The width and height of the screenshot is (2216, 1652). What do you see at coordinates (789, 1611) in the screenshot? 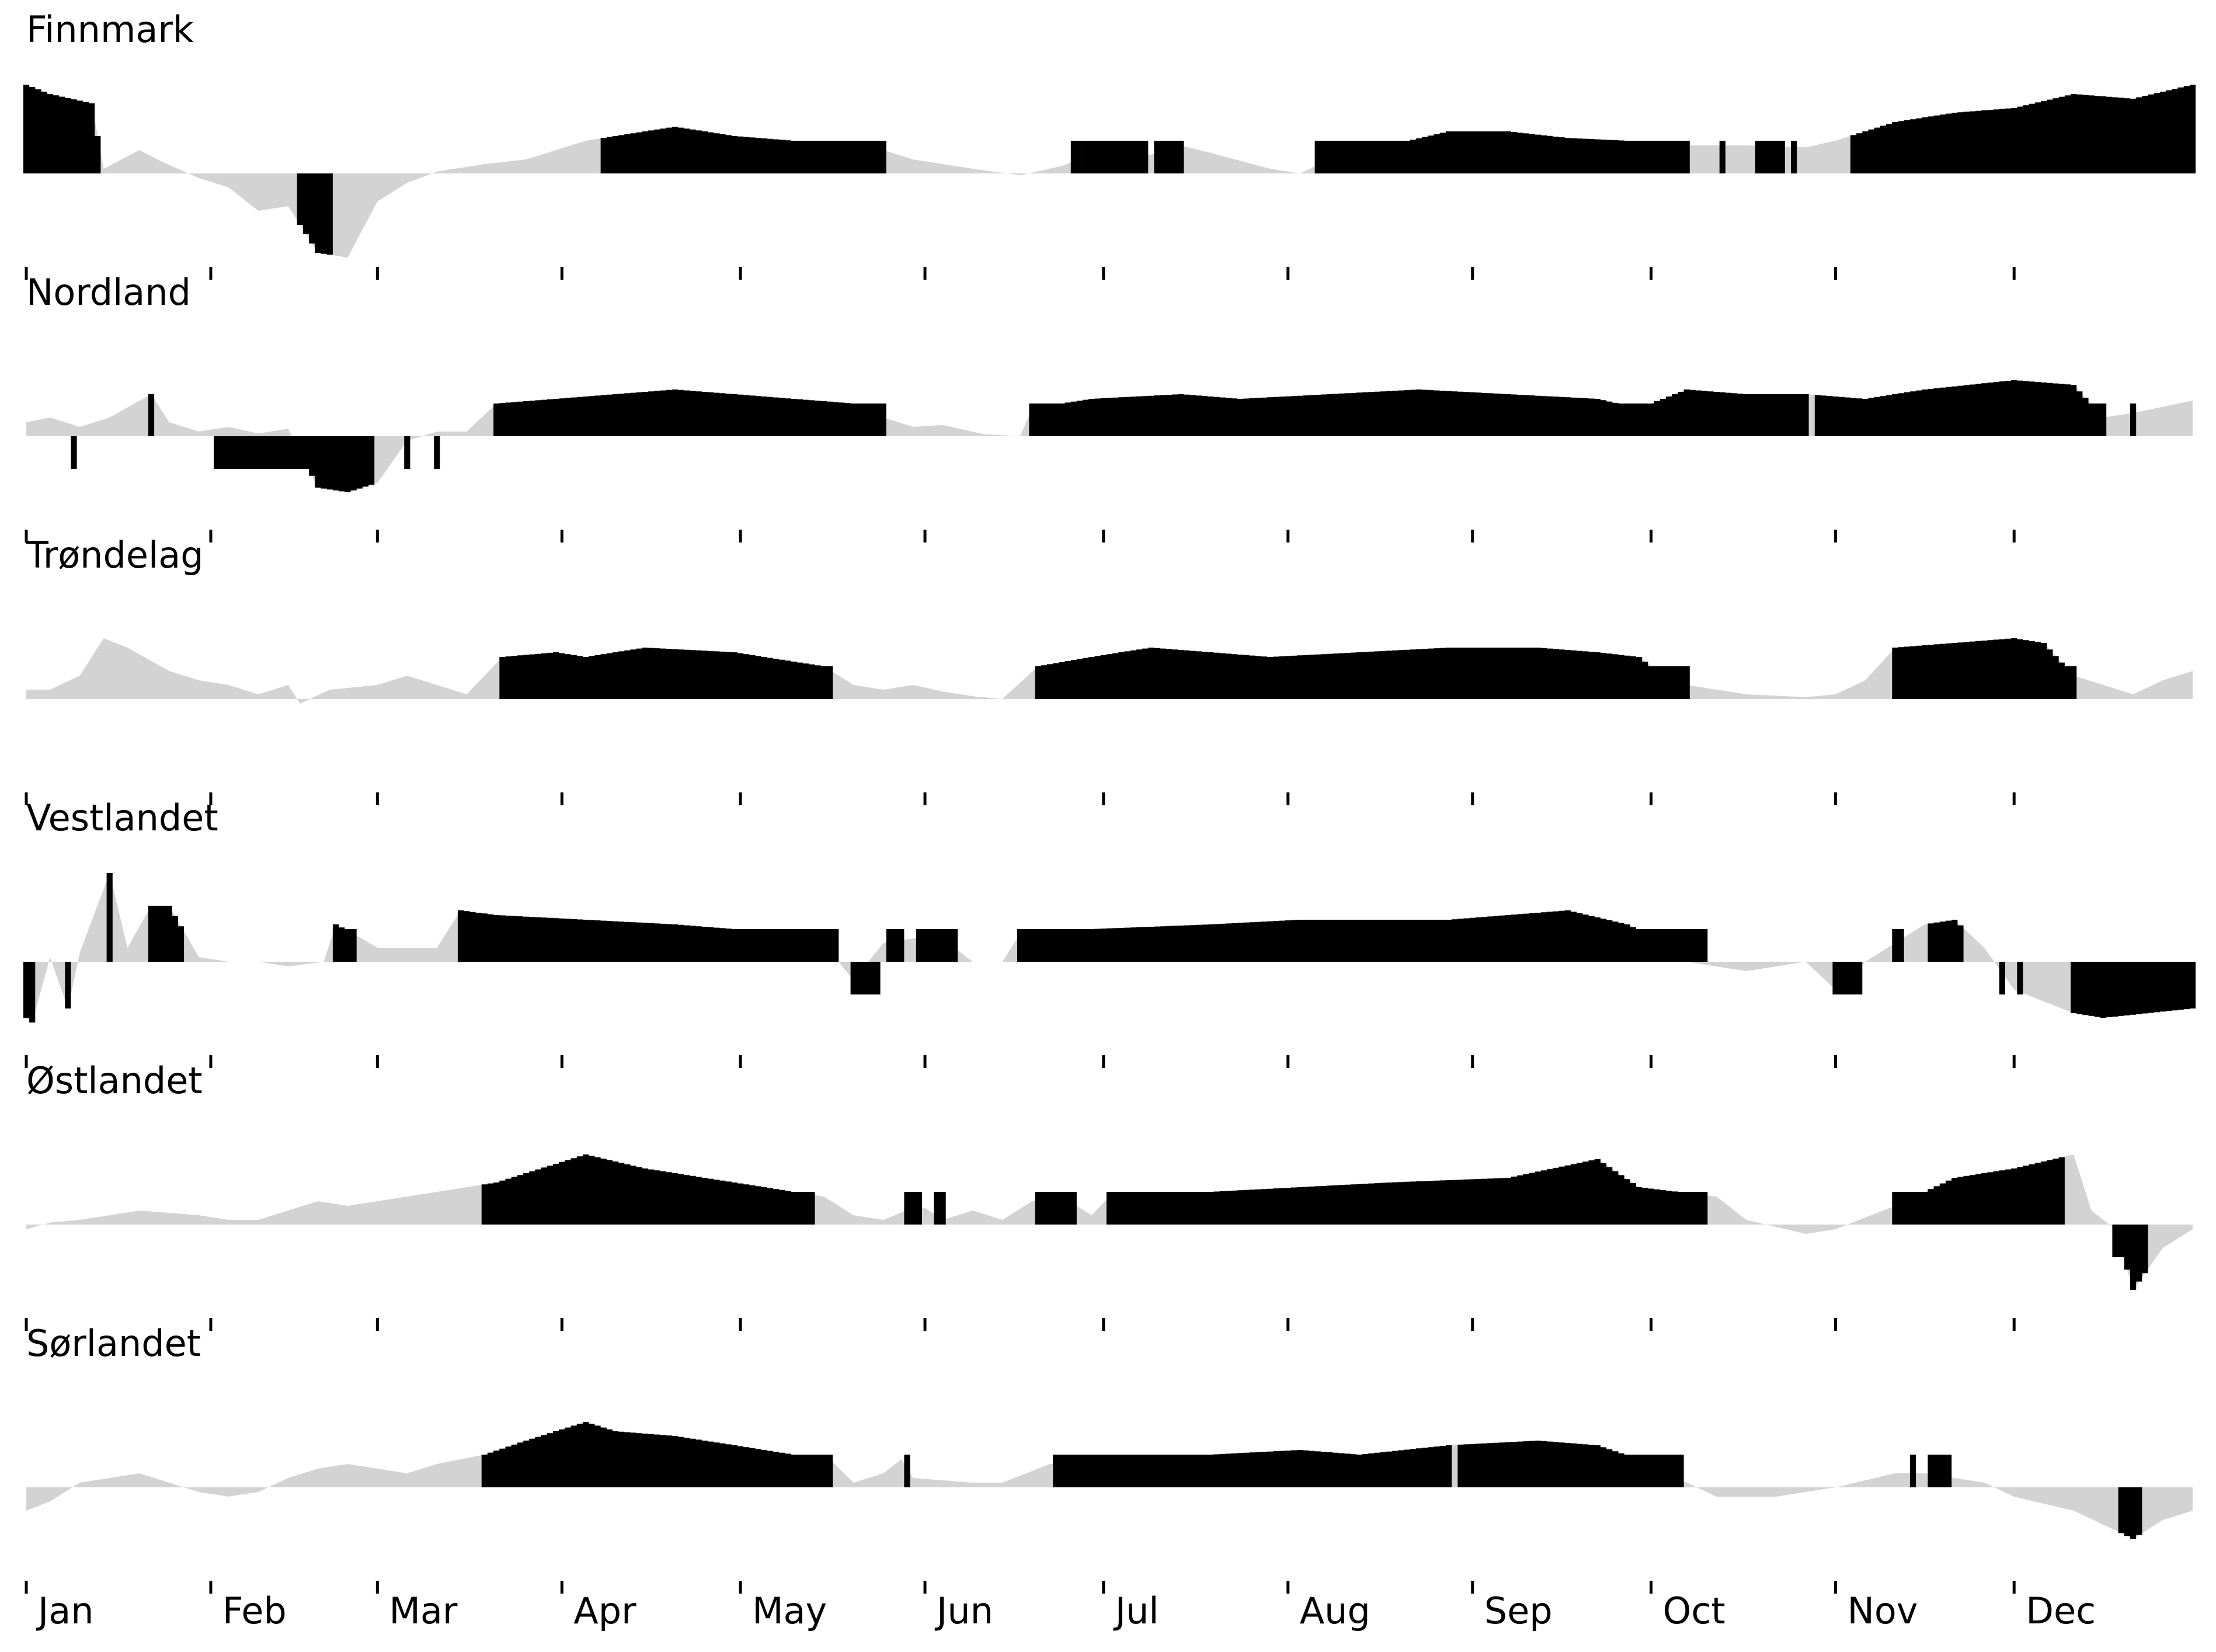
I see `month-label-may: May` at bounding box center [789, 1611].